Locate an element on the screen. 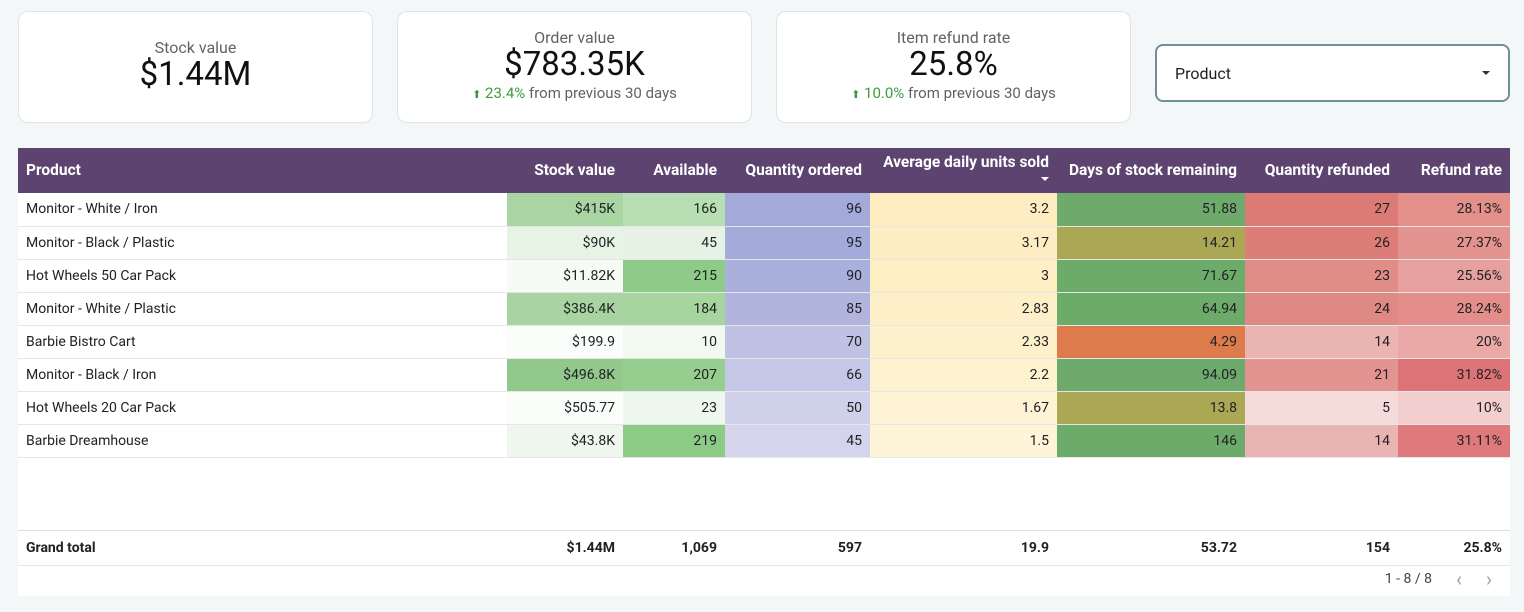 The height and width of the screenshot is (612, 1524). cell-qty-ordered: 45 is located at coordinates (797, 440).